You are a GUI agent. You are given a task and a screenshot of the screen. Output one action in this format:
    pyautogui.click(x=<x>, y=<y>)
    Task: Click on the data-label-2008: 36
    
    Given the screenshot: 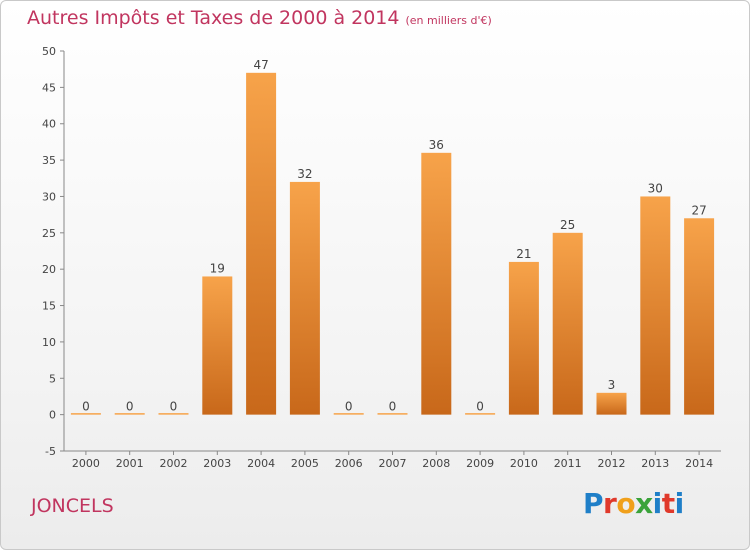 What is the action you would take?
    pyautogui.click(x=436, y=145)
    